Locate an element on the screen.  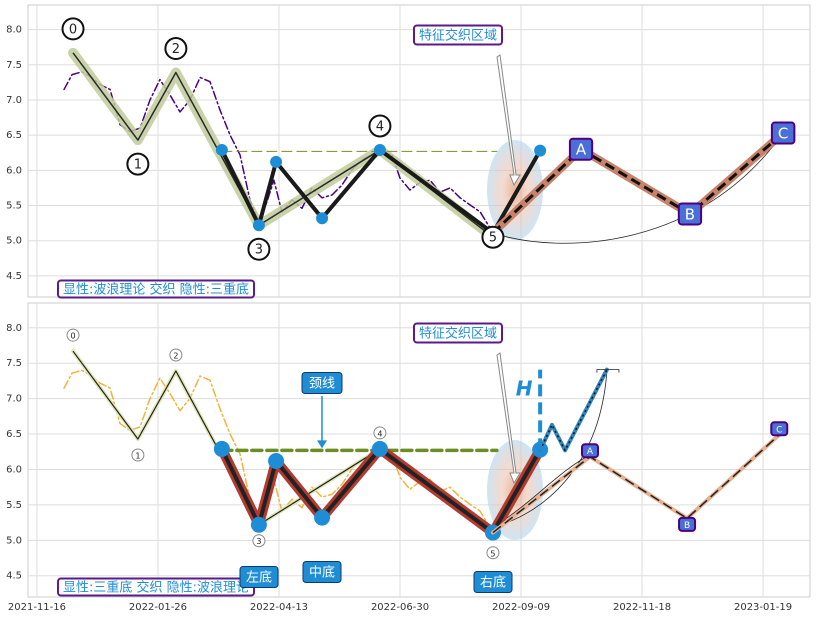
point-label: B is located at coordinates (690, 214).